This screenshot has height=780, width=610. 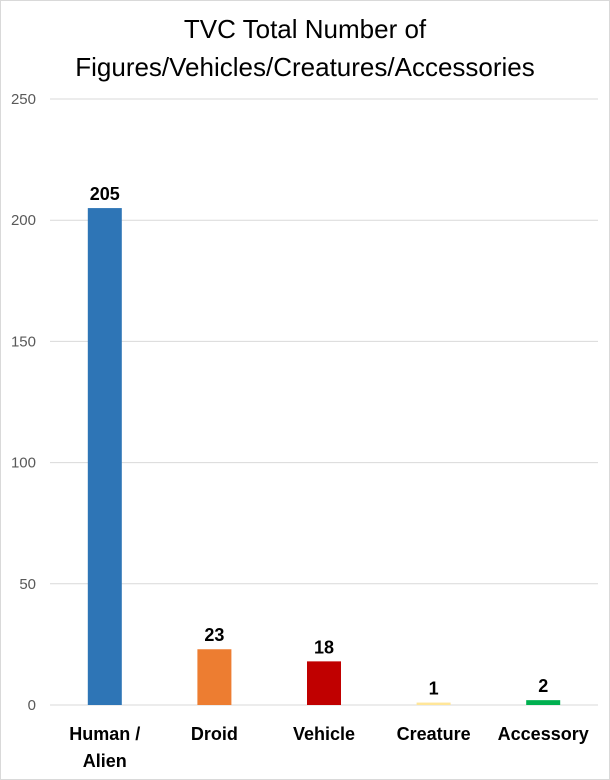 What do you see at coordinates (305, 29) in the screenshot?
I see `chart-title-line-1: TVC Total Number of` at bounding box center [305, 29].